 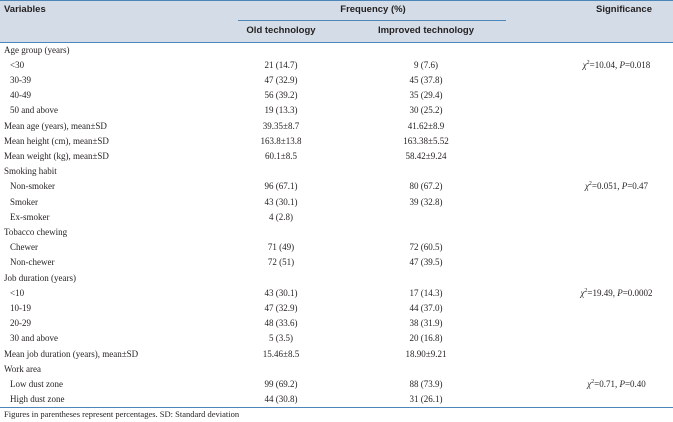 I want to click on improved-technology-cell: 35 (29.4), so click(x=426, y=95).